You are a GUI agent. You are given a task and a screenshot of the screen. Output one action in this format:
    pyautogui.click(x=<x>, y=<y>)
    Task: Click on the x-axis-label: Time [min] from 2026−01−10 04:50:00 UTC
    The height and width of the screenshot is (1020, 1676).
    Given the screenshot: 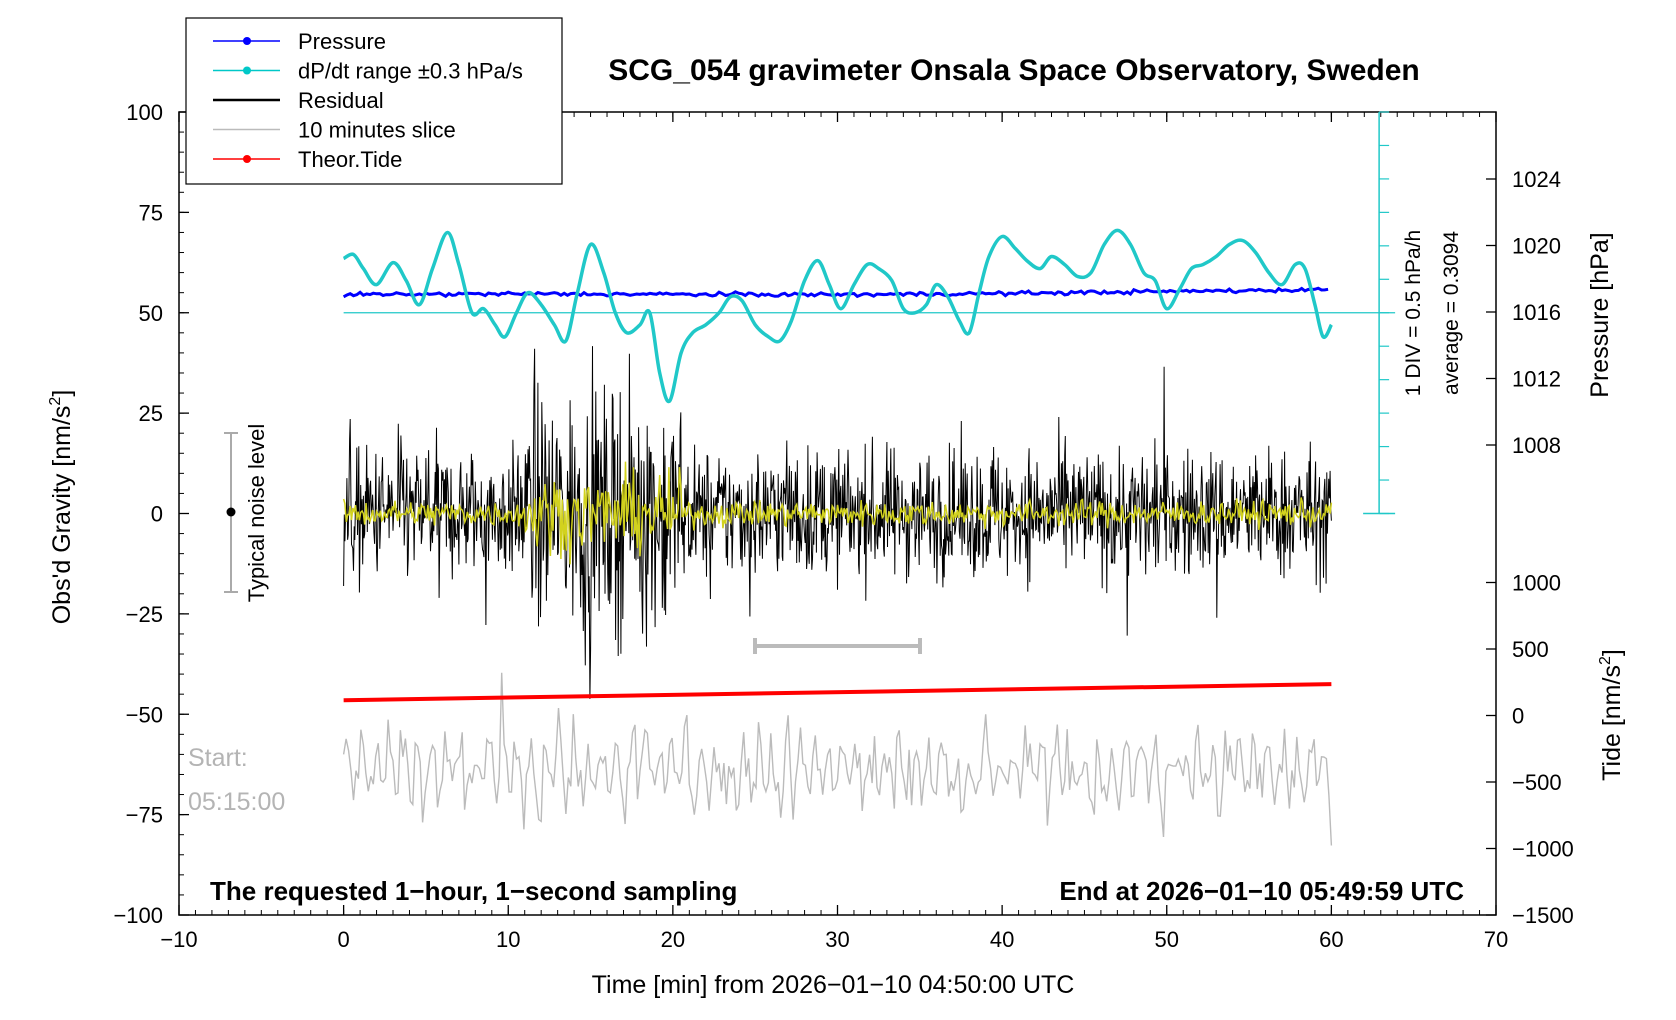 What is the action you would take?
    pyautogui.click(x=833, y=985)
    